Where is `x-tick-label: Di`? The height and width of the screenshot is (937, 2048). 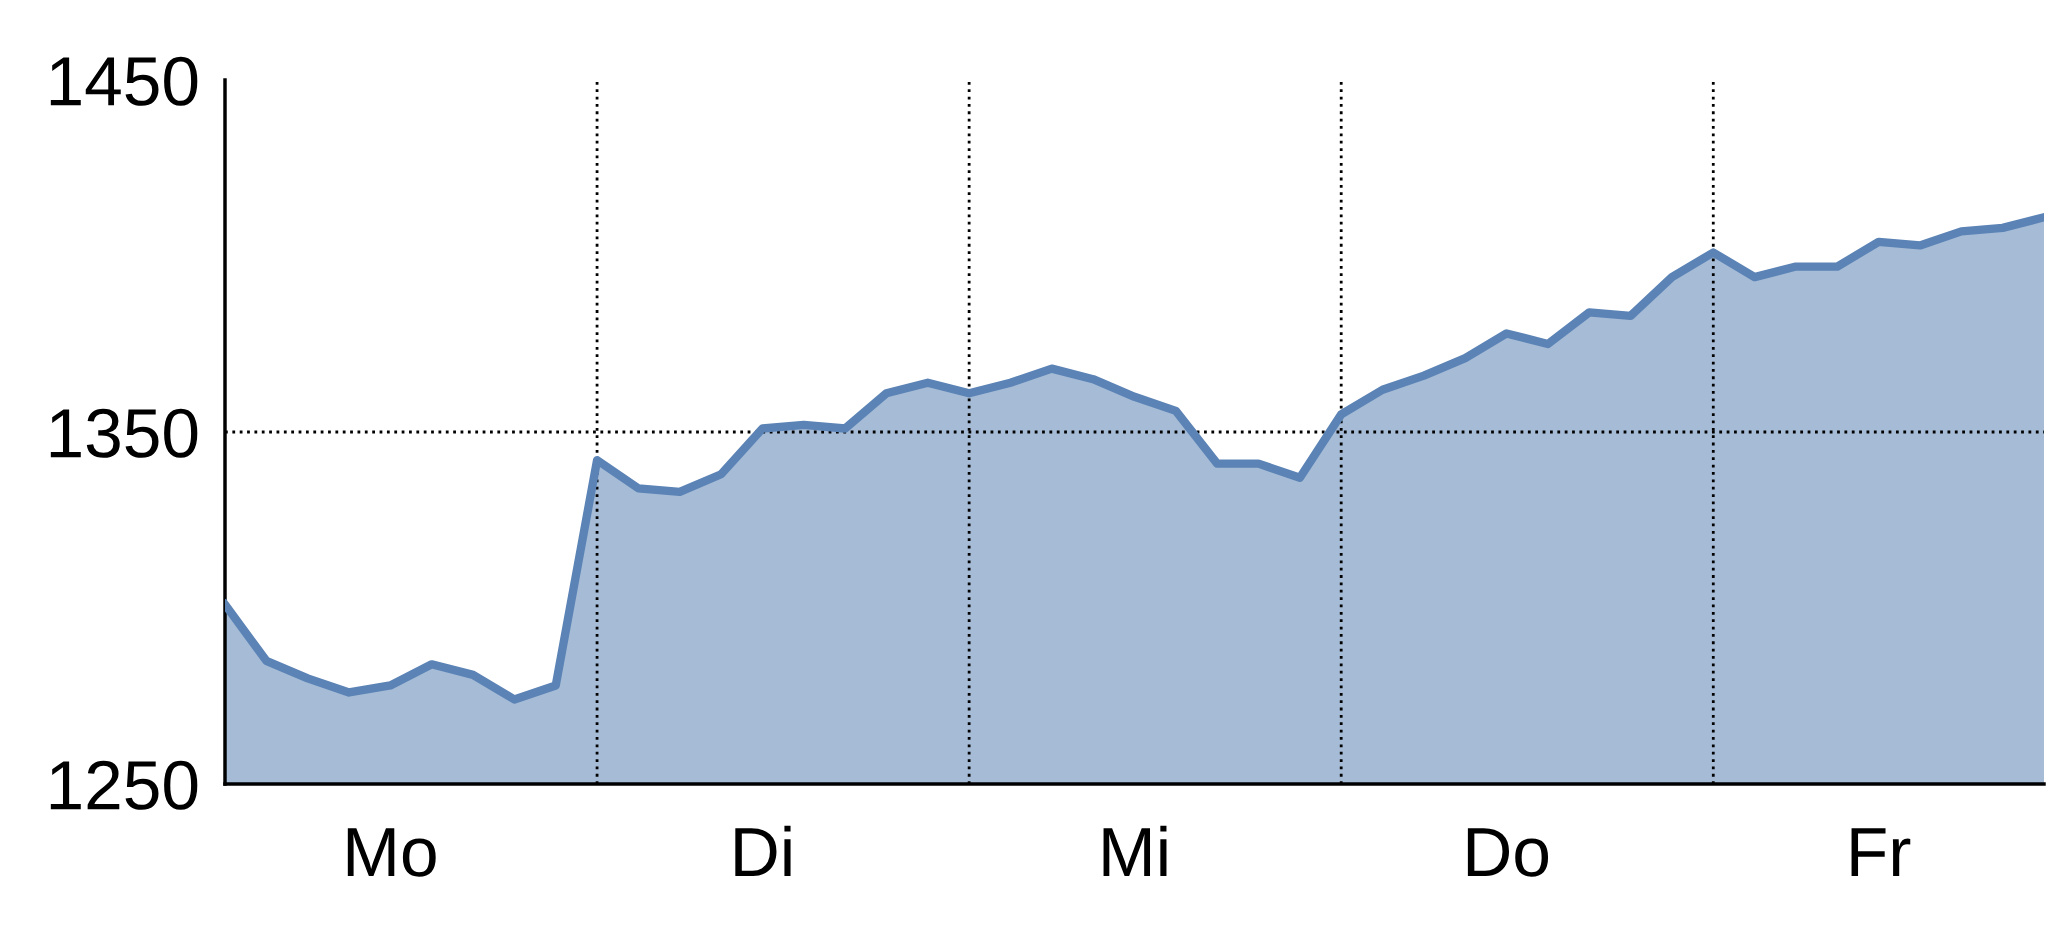
x-tick-label: Di is located at coordinates (763, 850).